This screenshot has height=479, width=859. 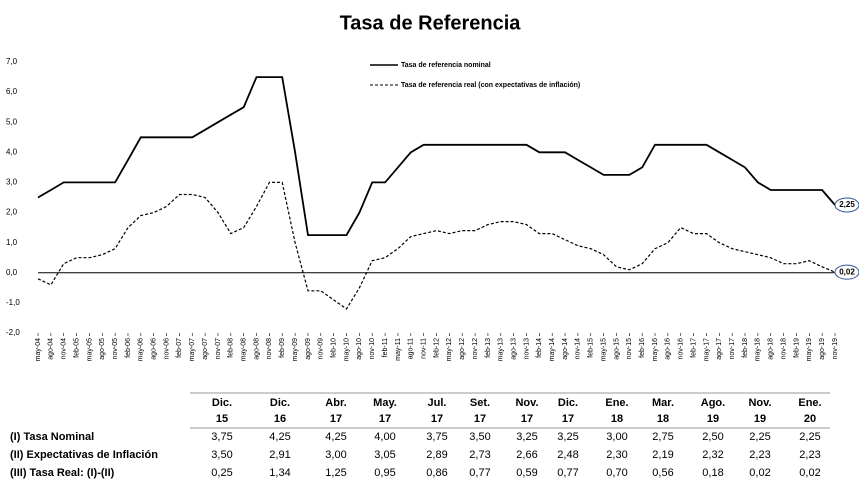 I want to click on x-tick-label: ago-13, so click(x=513, y=349).